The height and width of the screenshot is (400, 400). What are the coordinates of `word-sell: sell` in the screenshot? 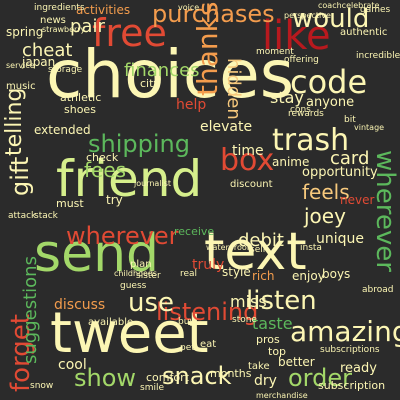 It's located at (258, 250).